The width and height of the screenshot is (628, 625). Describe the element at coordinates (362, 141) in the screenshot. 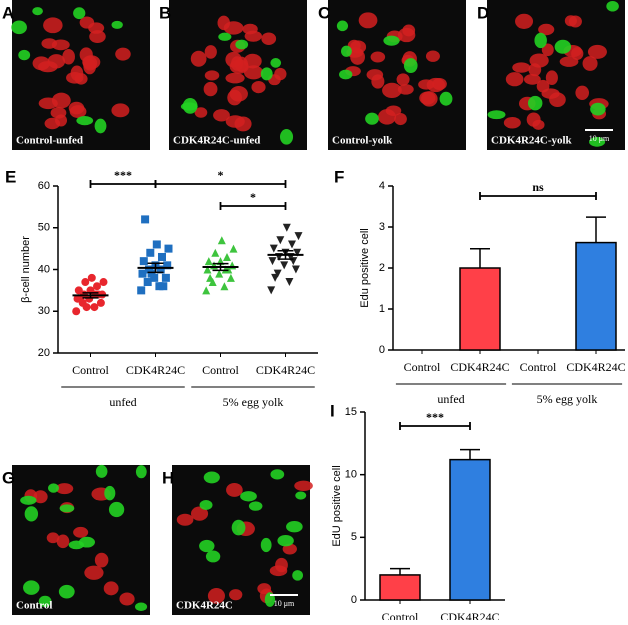

I see `image-caption: Control-yolk` at that location.